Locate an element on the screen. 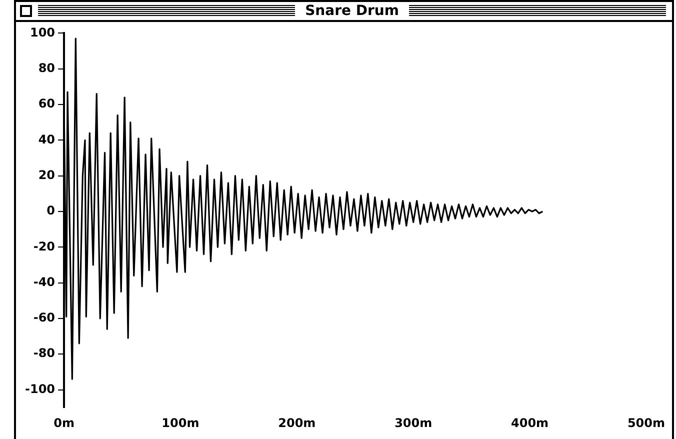 Image resolution: width=676 pixels, height=439 pixels. y-tick-label: -40 is located at coordinates (44, 281).